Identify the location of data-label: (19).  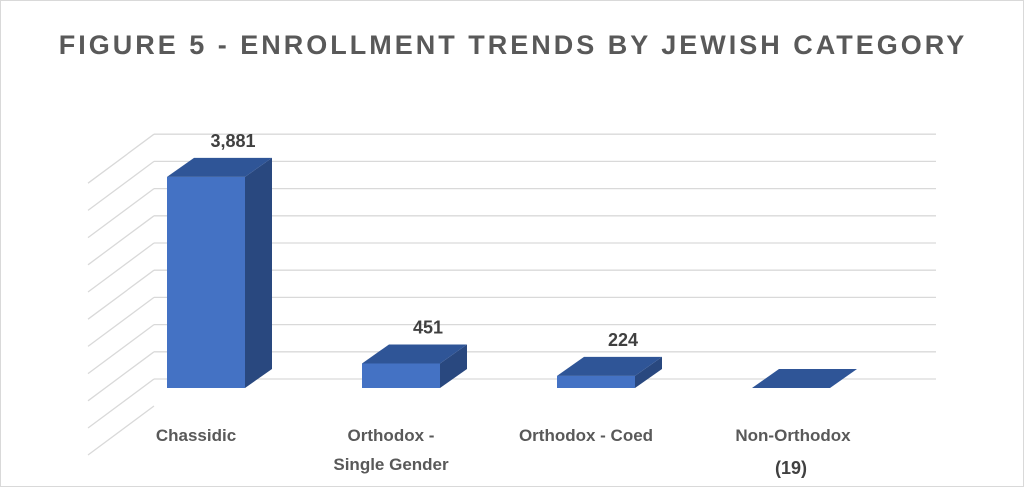
(791, 468).